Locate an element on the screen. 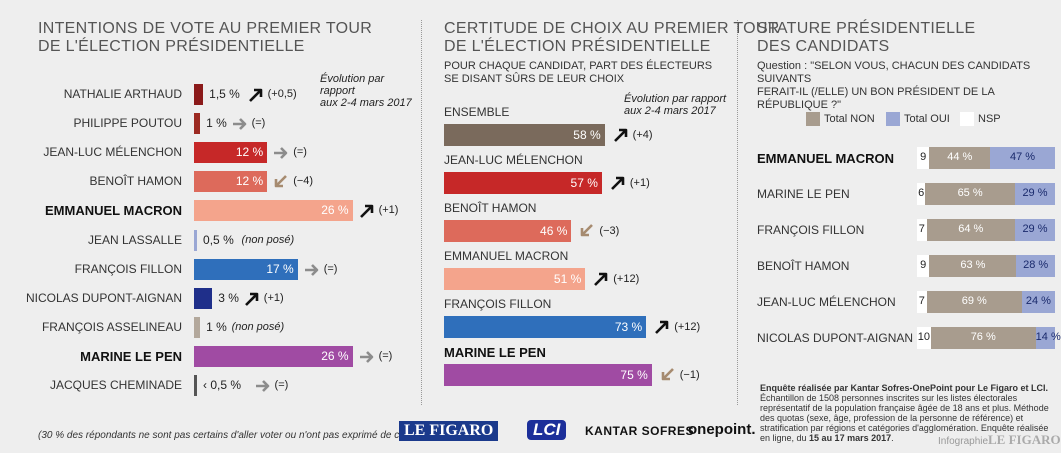 The width and height of the screenshot is (1061, 453). candidate-label: EMMANUEL MACRON is located at coordinates (506, 256).